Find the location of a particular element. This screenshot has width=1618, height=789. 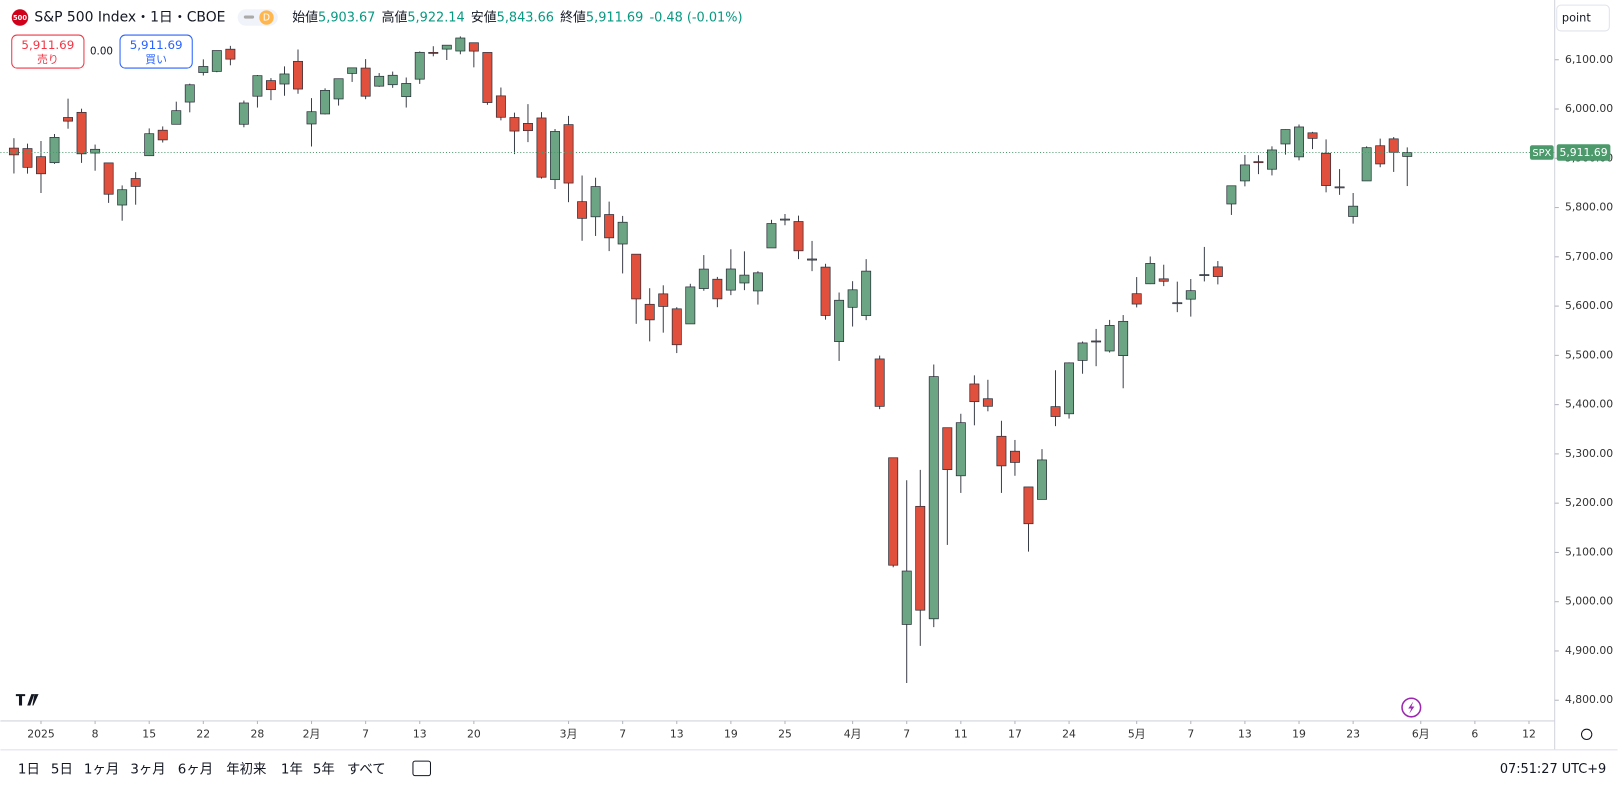

x-tick-label: 2月 is located at coordinates (312, 733).